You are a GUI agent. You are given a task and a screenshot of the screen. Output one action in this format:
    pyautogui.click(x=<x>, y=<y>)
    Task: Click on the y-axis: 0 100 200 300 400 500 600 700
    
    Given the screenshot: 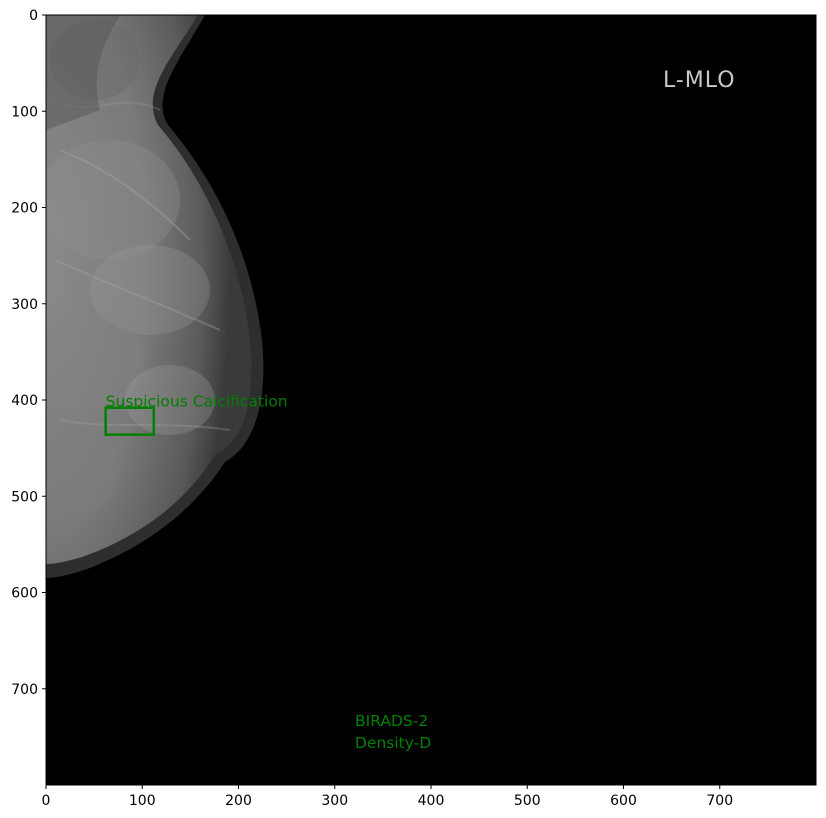 What is the action you would take?
    pyautogui.click(x=28, y=353)
    